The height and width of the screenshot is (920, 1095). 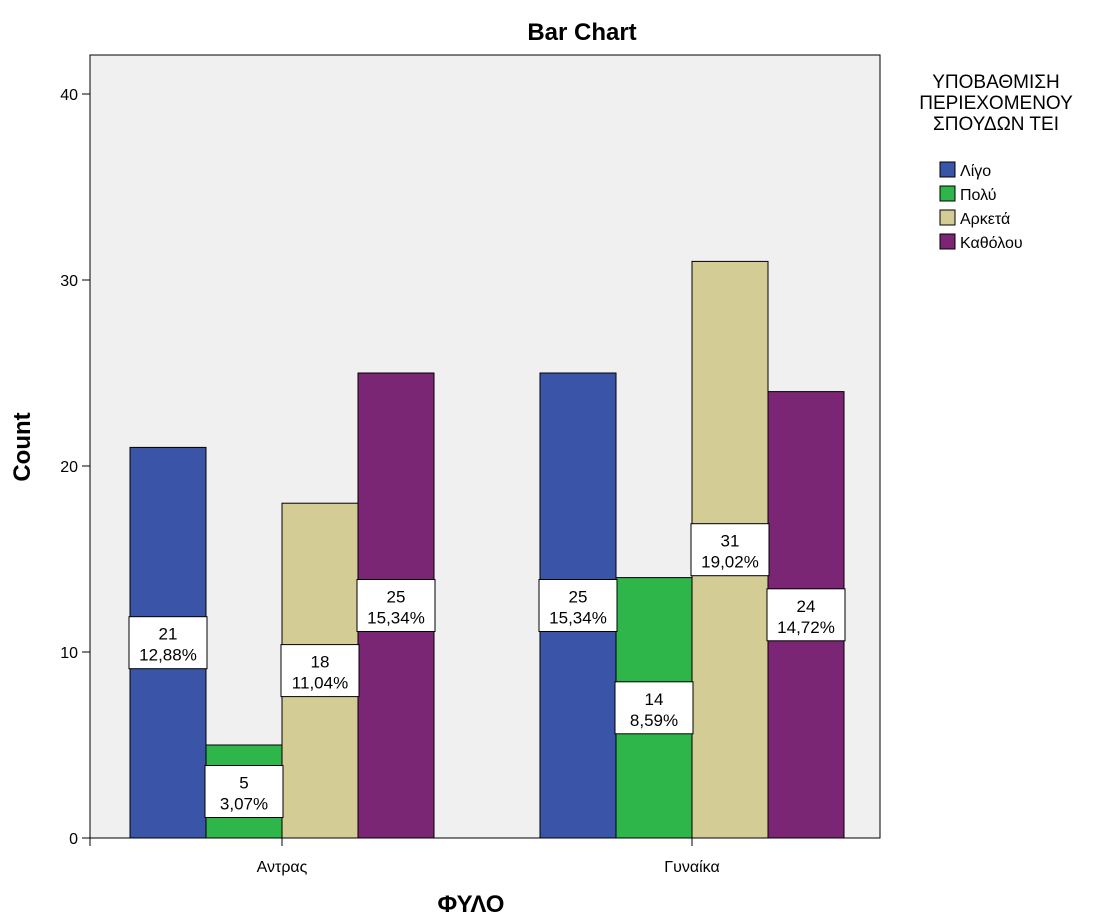 I want to click on data-label-percent: 8,59%, so click(x=654, y=720).